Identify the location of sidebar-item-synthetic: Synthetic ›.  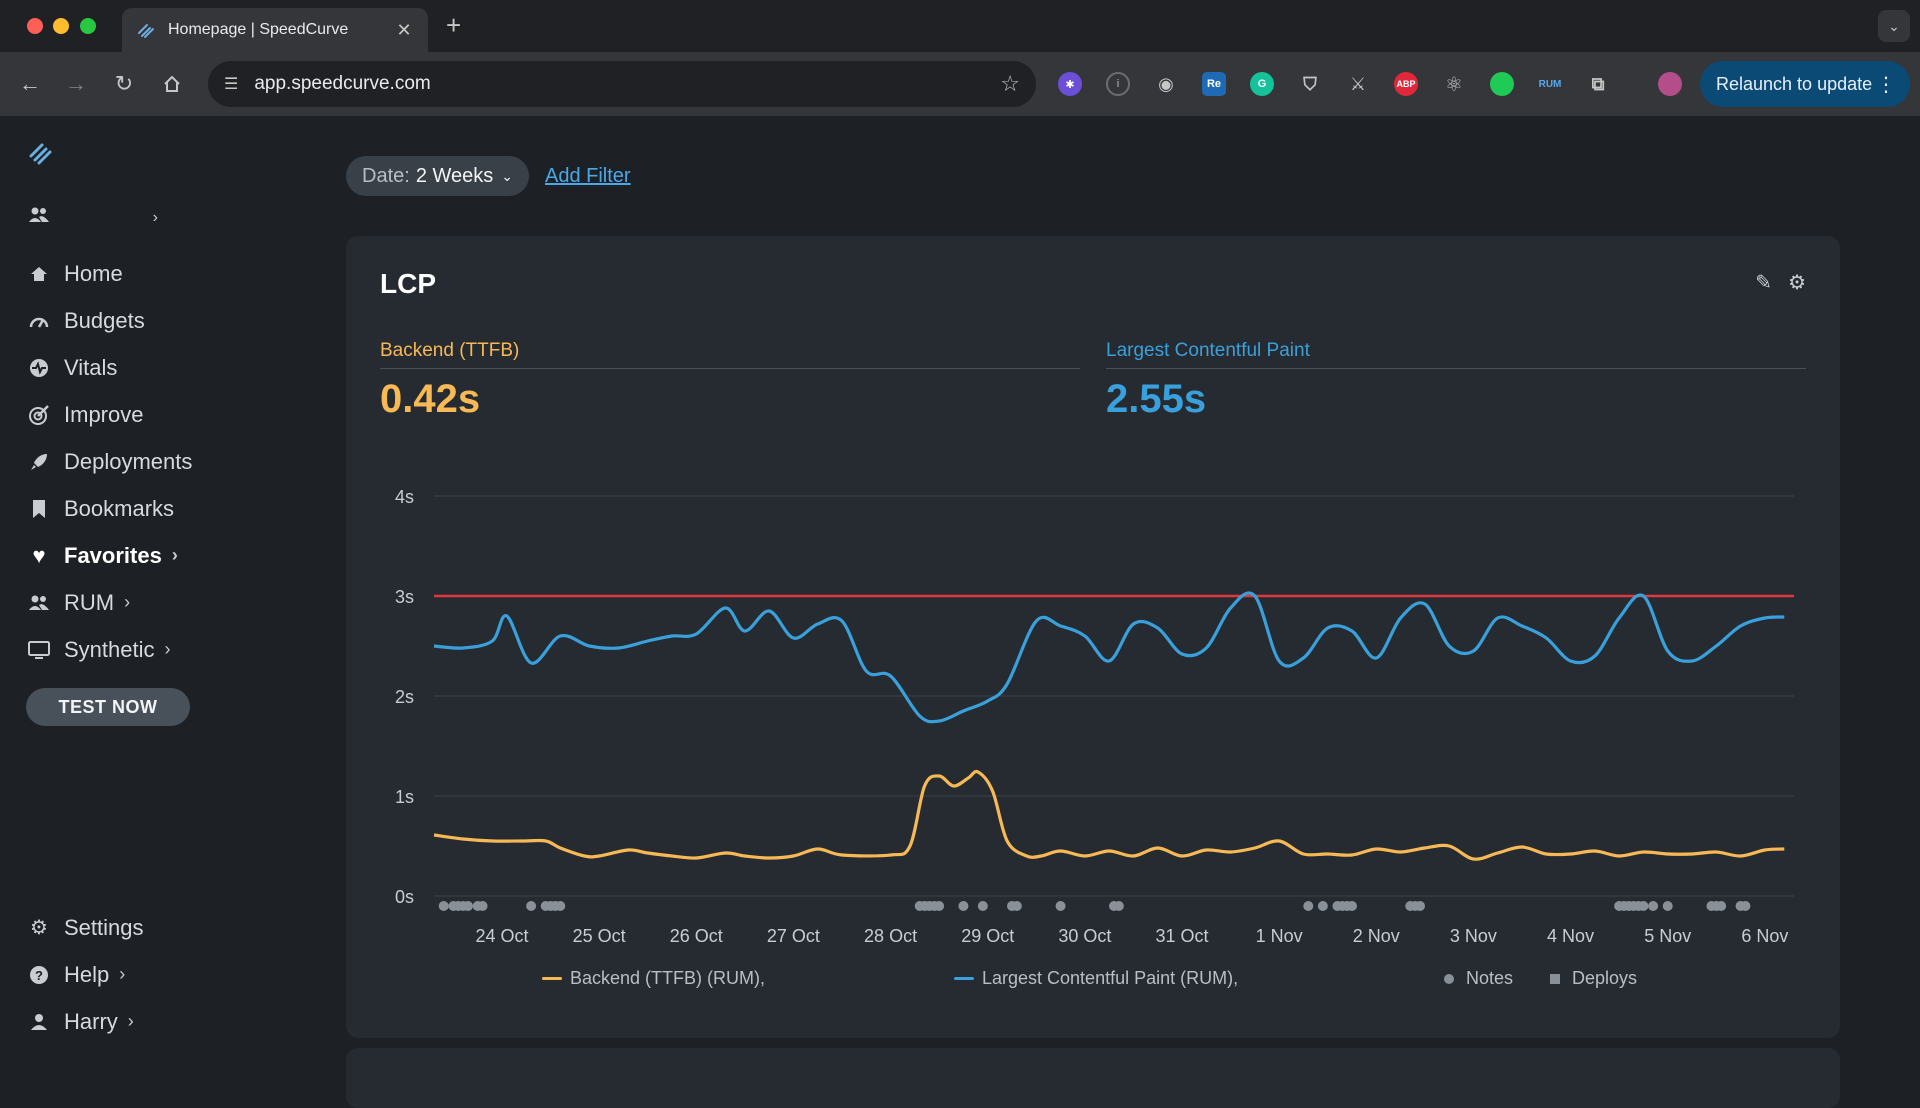
(110, 649).